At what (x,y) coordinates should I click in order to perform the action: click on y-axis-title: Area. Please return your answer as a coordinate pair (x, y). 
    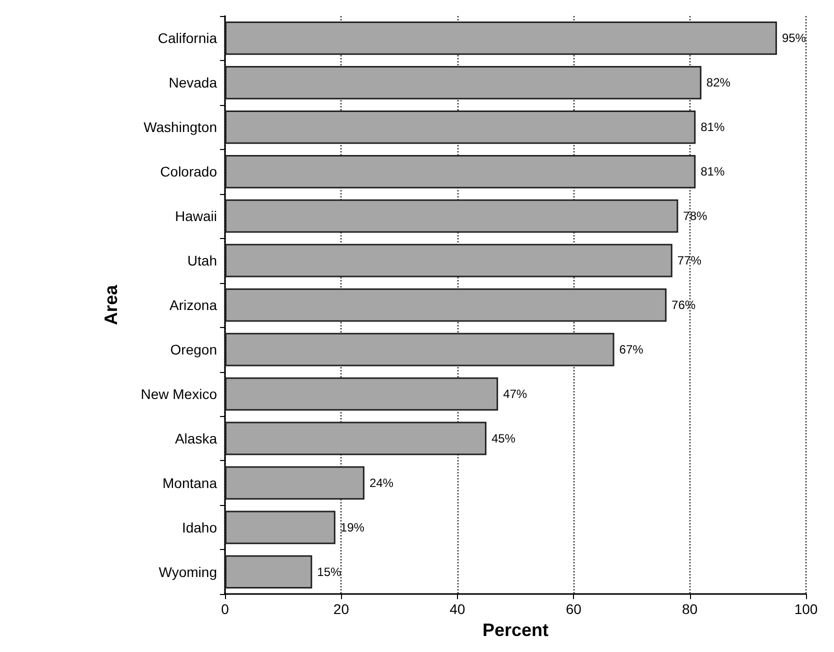
    Looking at the image, I should click on (111, 305).